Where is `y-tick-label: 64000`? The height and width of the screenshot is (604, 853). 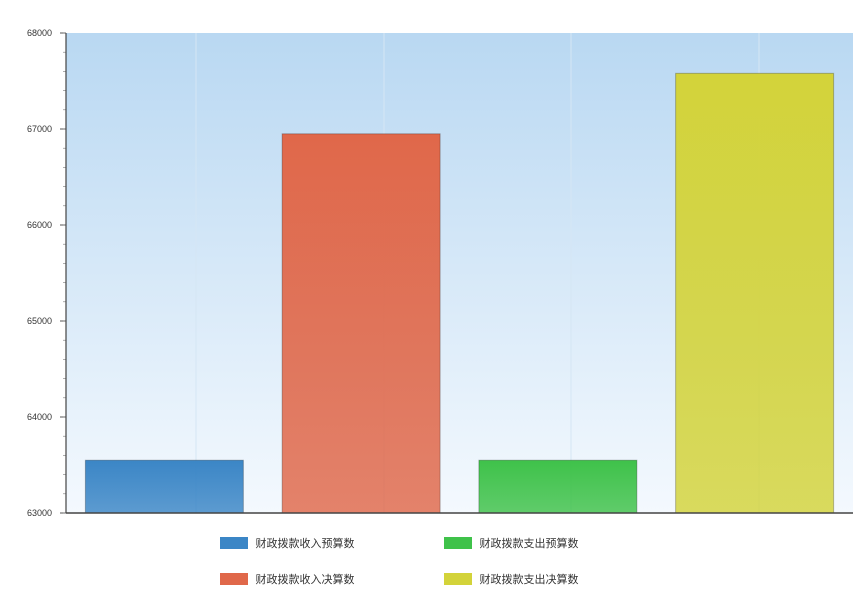 y-tick-label: 64000 is located at coordinates (39, 417).